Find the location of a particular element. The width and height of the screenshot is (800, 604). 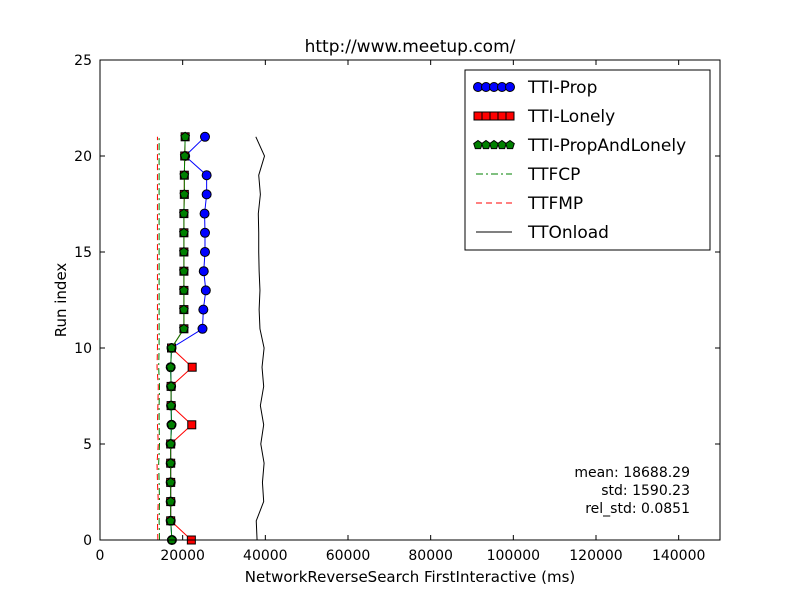

y-tick-label: 5 is located at coordinates (87, 445).